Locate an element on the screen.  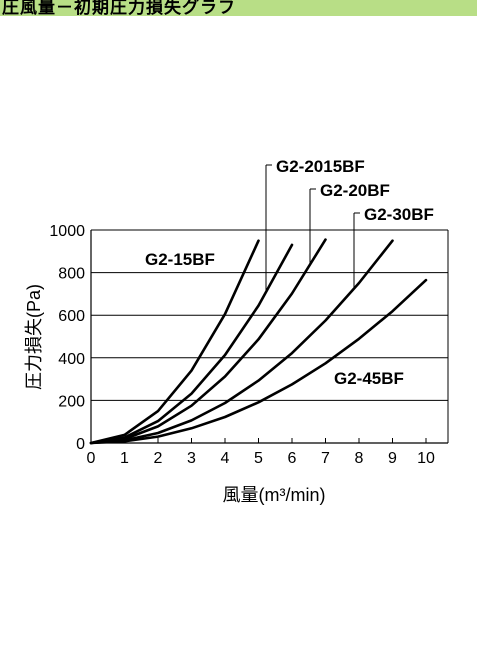
y-tick-label-600: 600 is located at coordinates (71, 316).